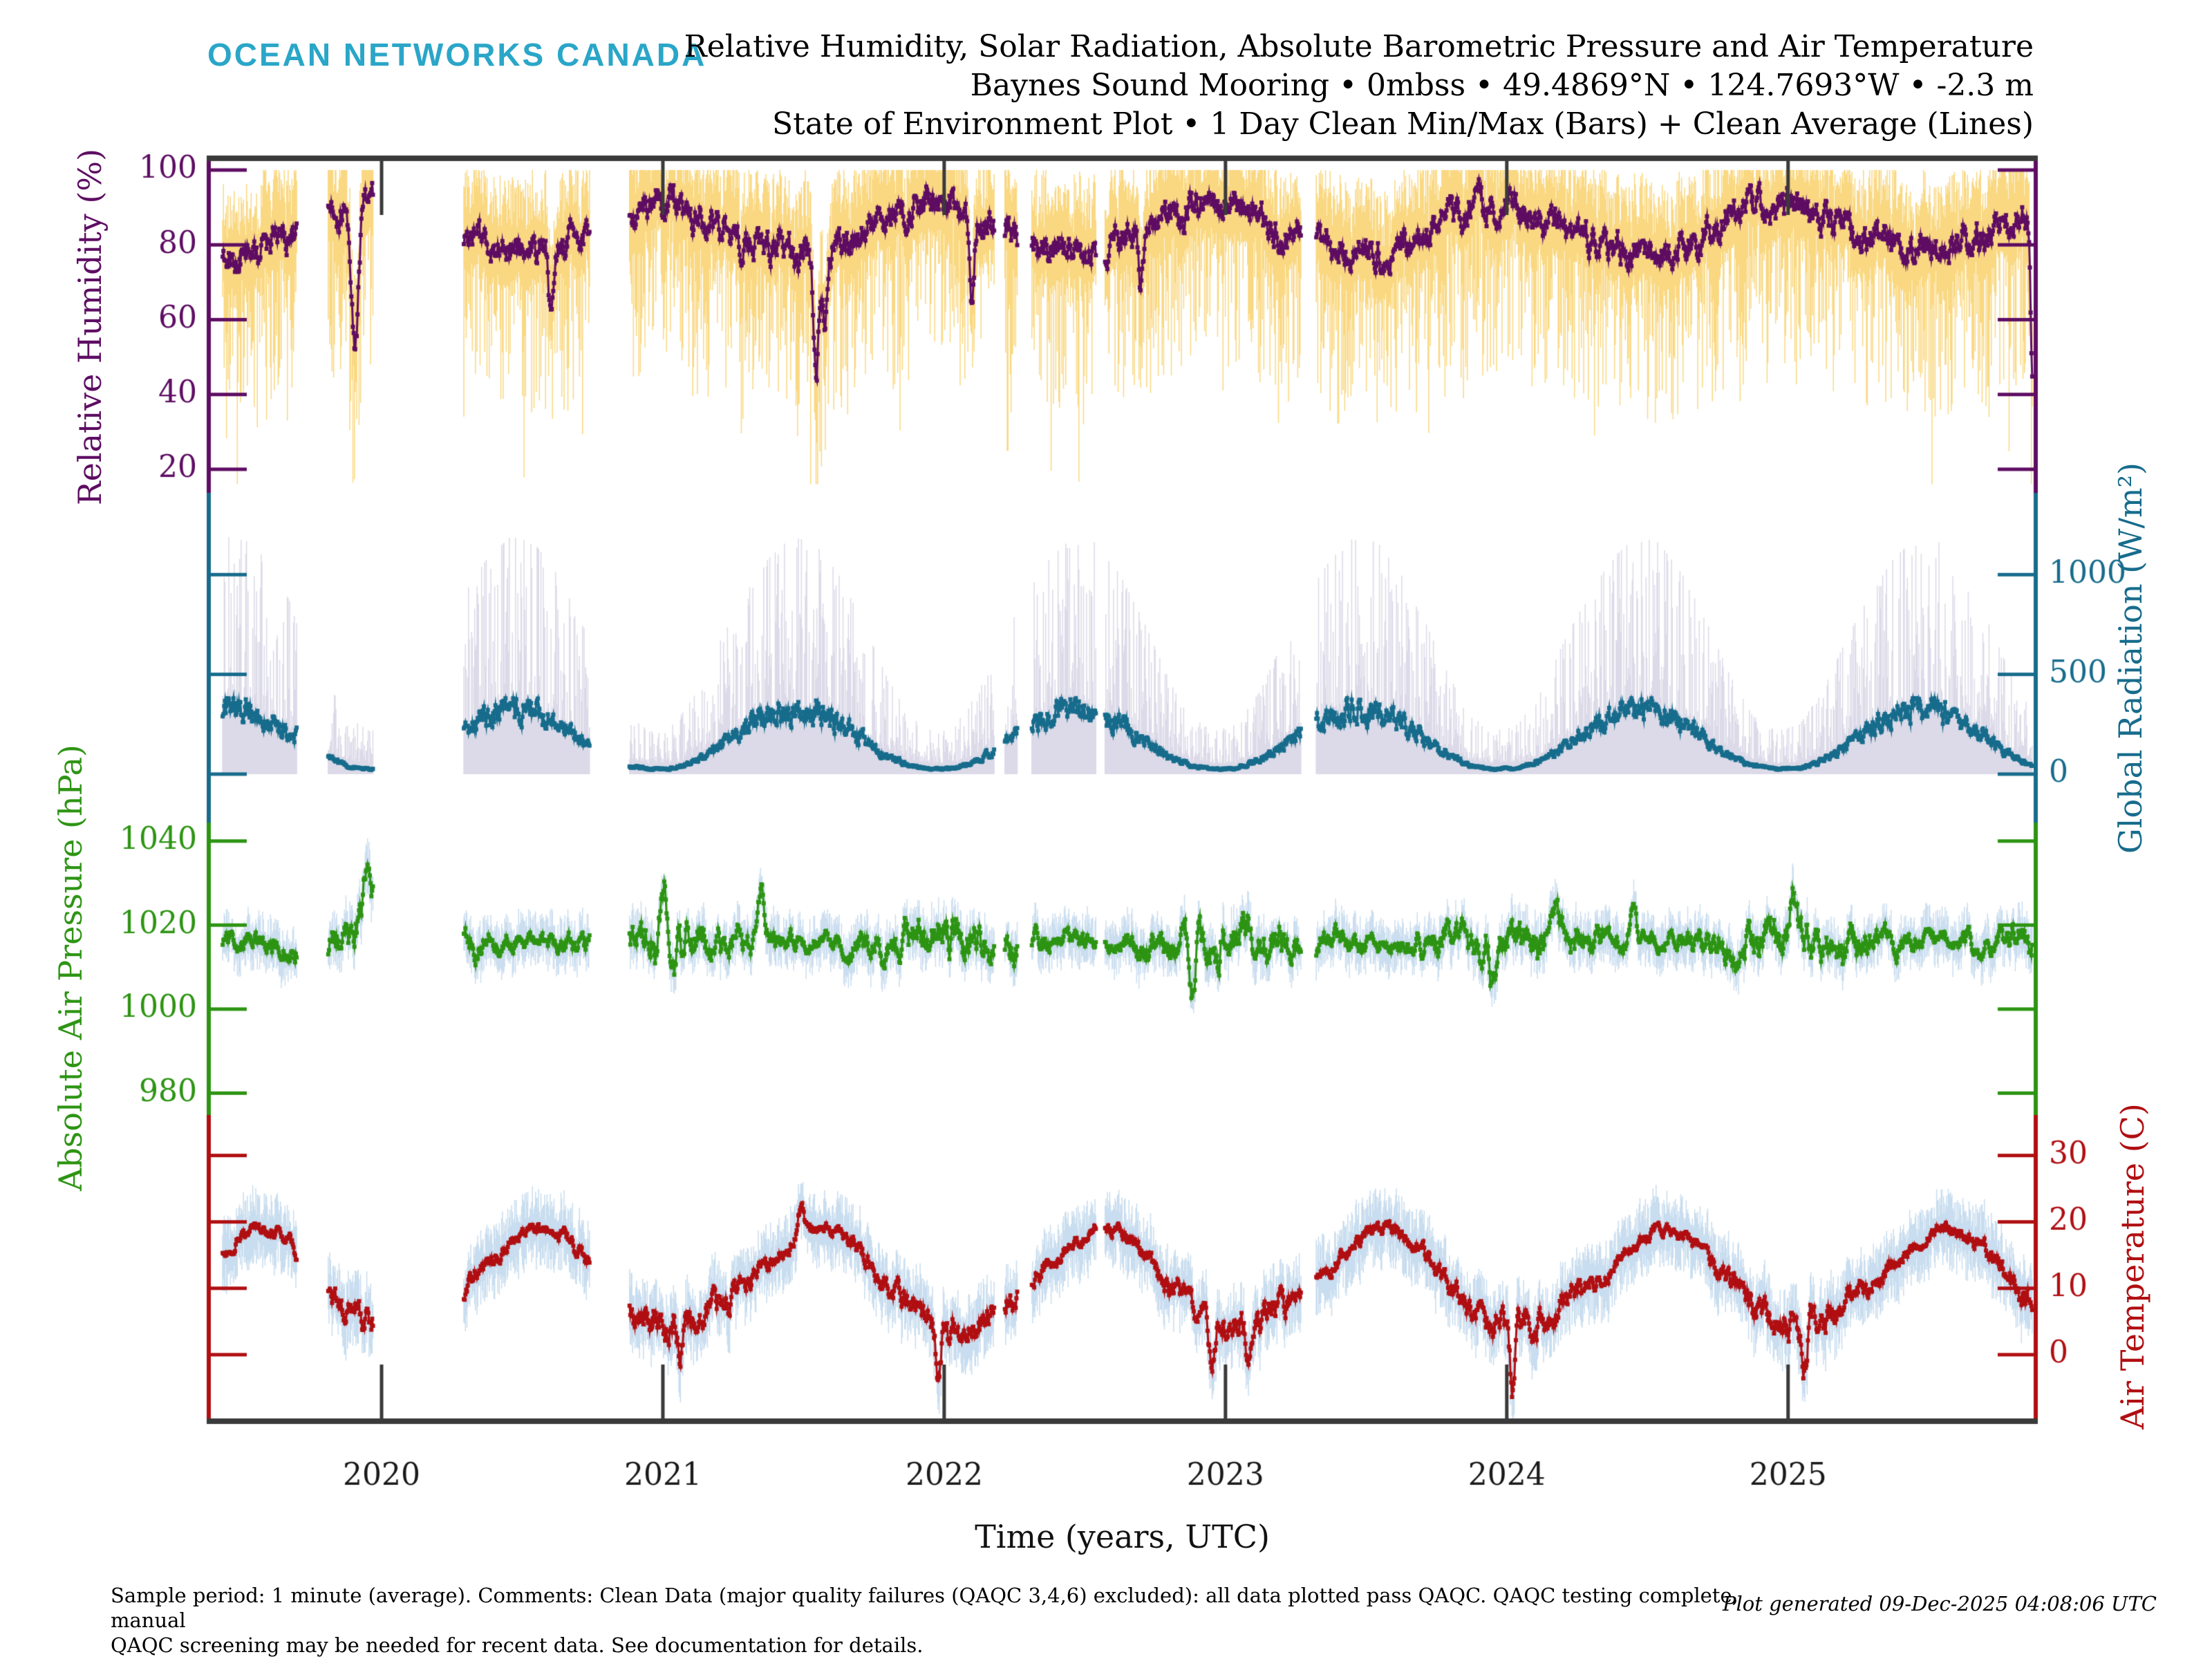 Image resolution: width=2212 pixels, height=1659 pixels. Describe the element at coordinates (457, 55) in the screenshot. I see `ocean-networks-canada-logo: OCEAN NETWORKS CANADA` at that location.